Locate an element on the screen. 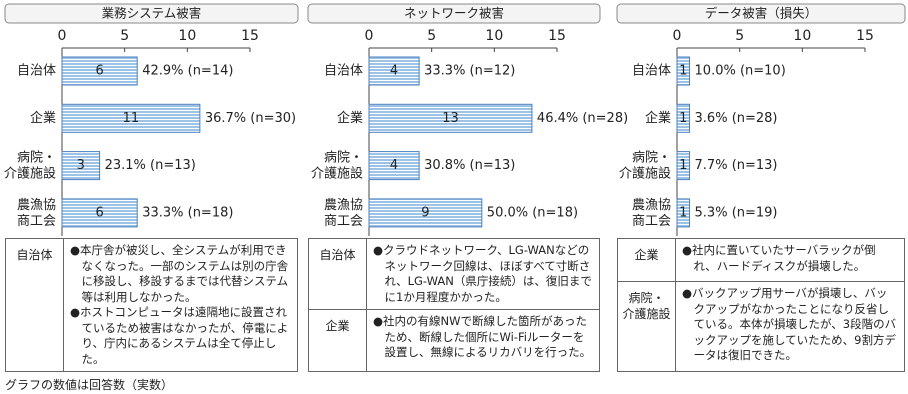  bar-annotation: 3.6% (n=28) is located at coordinates (736, 118).